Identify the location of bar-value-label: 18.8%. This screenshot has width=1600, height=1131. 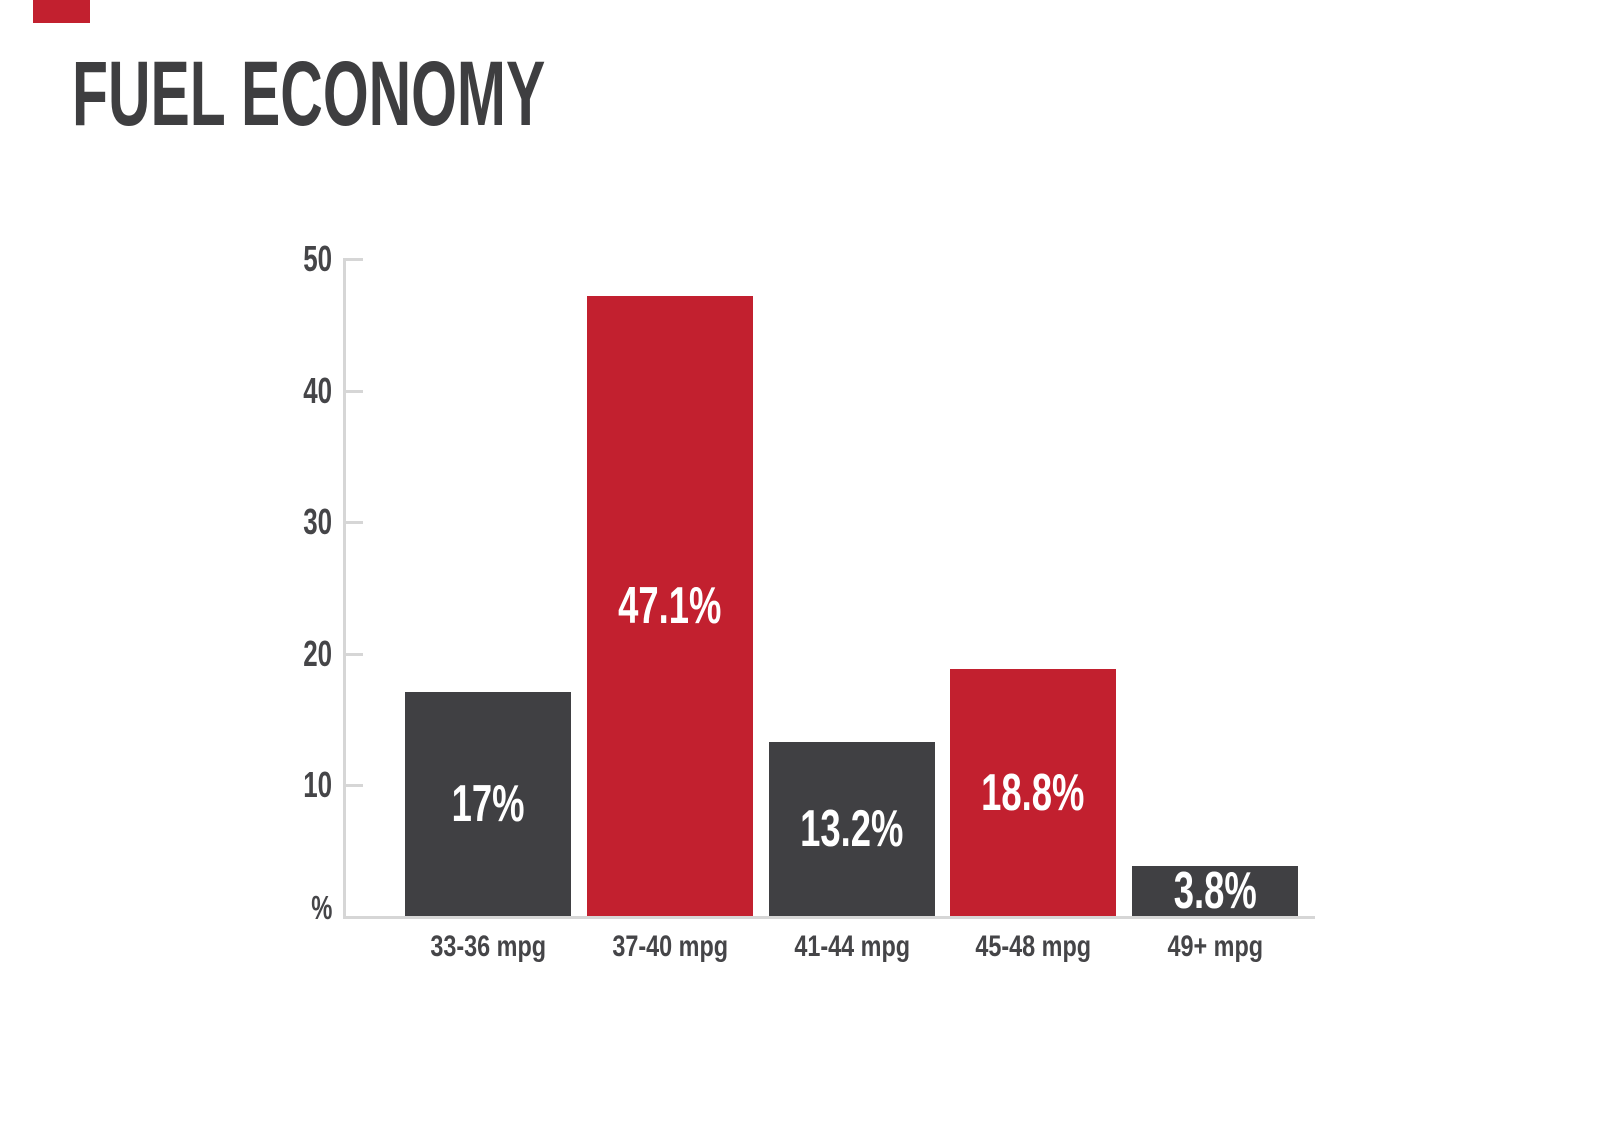
(1033, 792).